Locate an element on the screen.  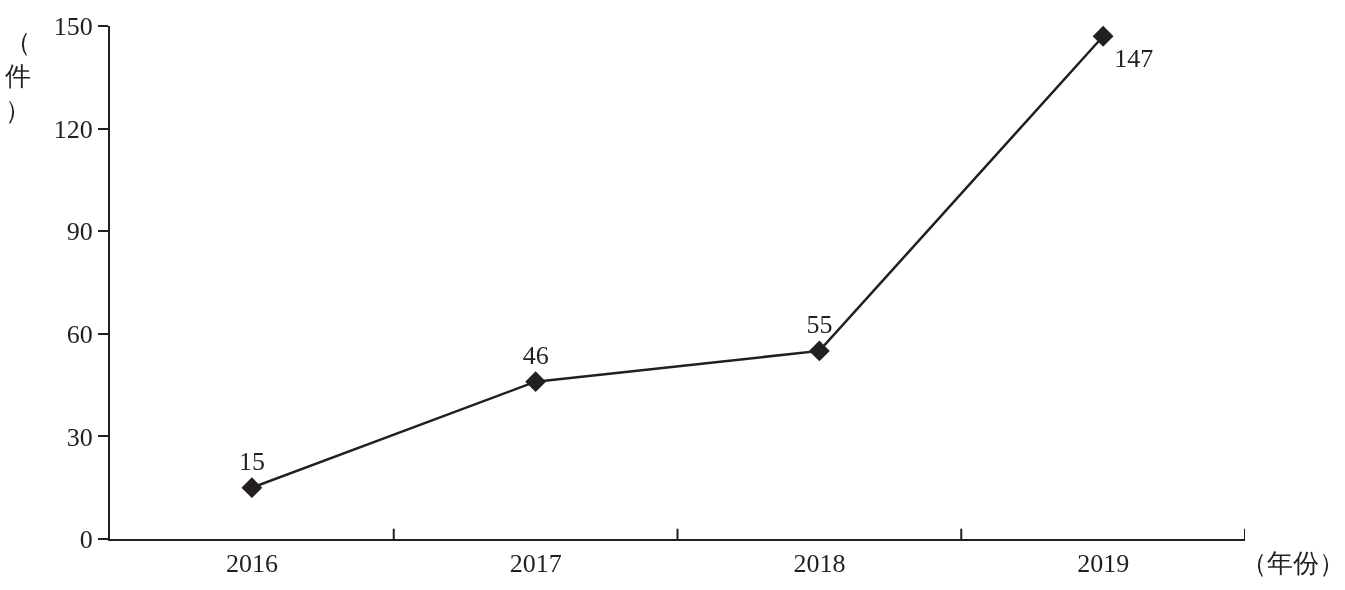
x-tick-label: 2017 is located at coordinates (535, 564).